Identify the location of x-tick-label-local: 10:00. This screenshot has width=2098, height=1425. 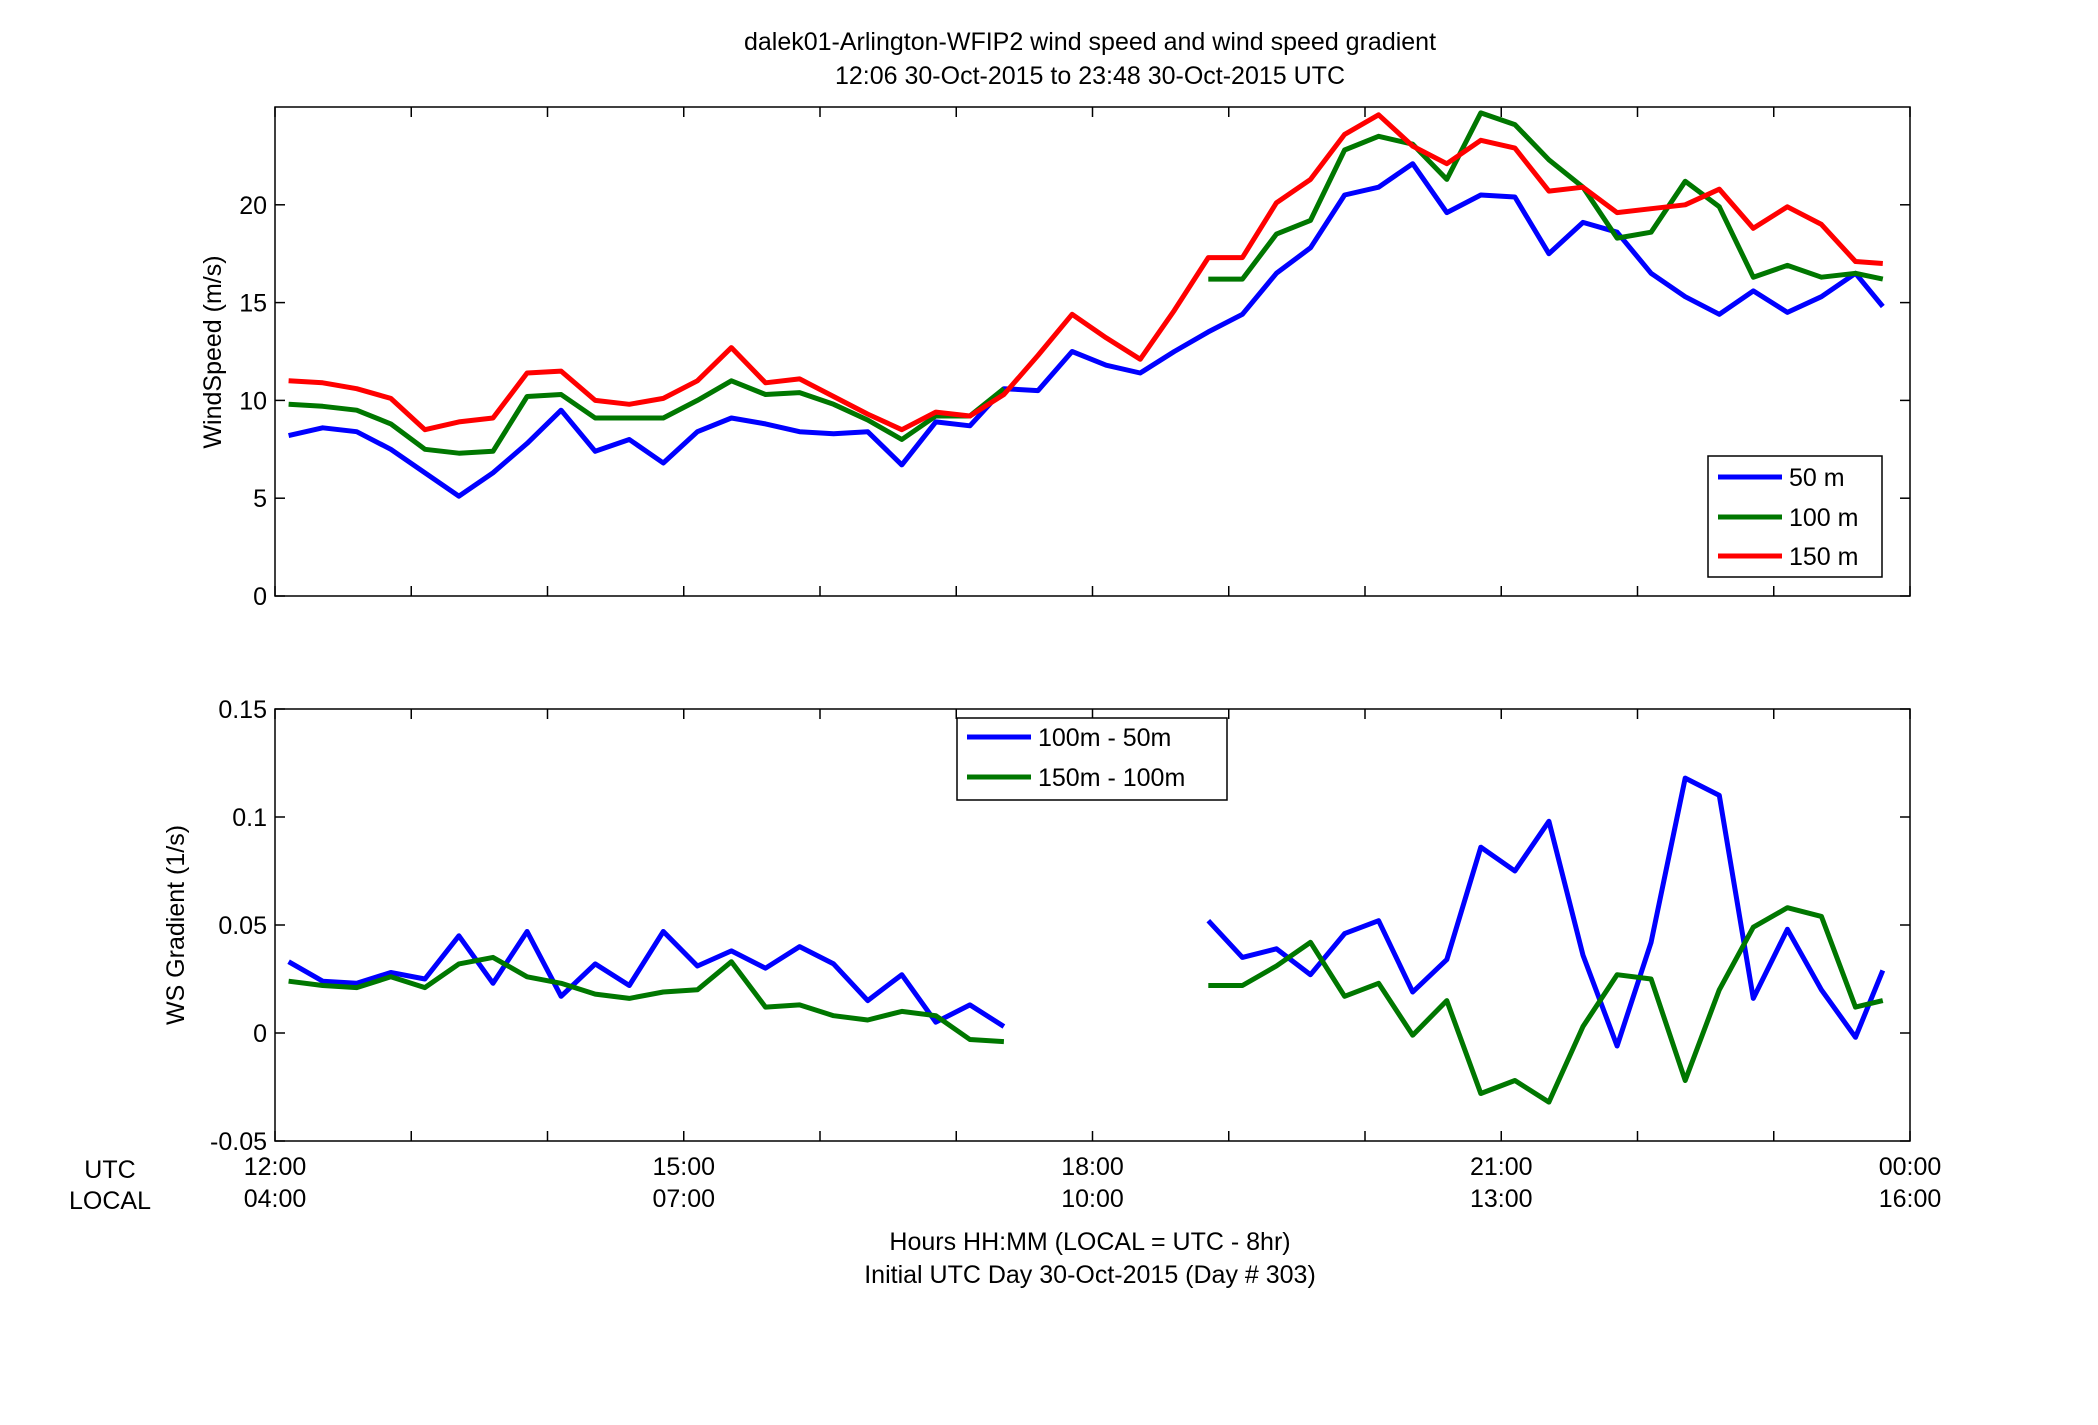
(1092, 1199).